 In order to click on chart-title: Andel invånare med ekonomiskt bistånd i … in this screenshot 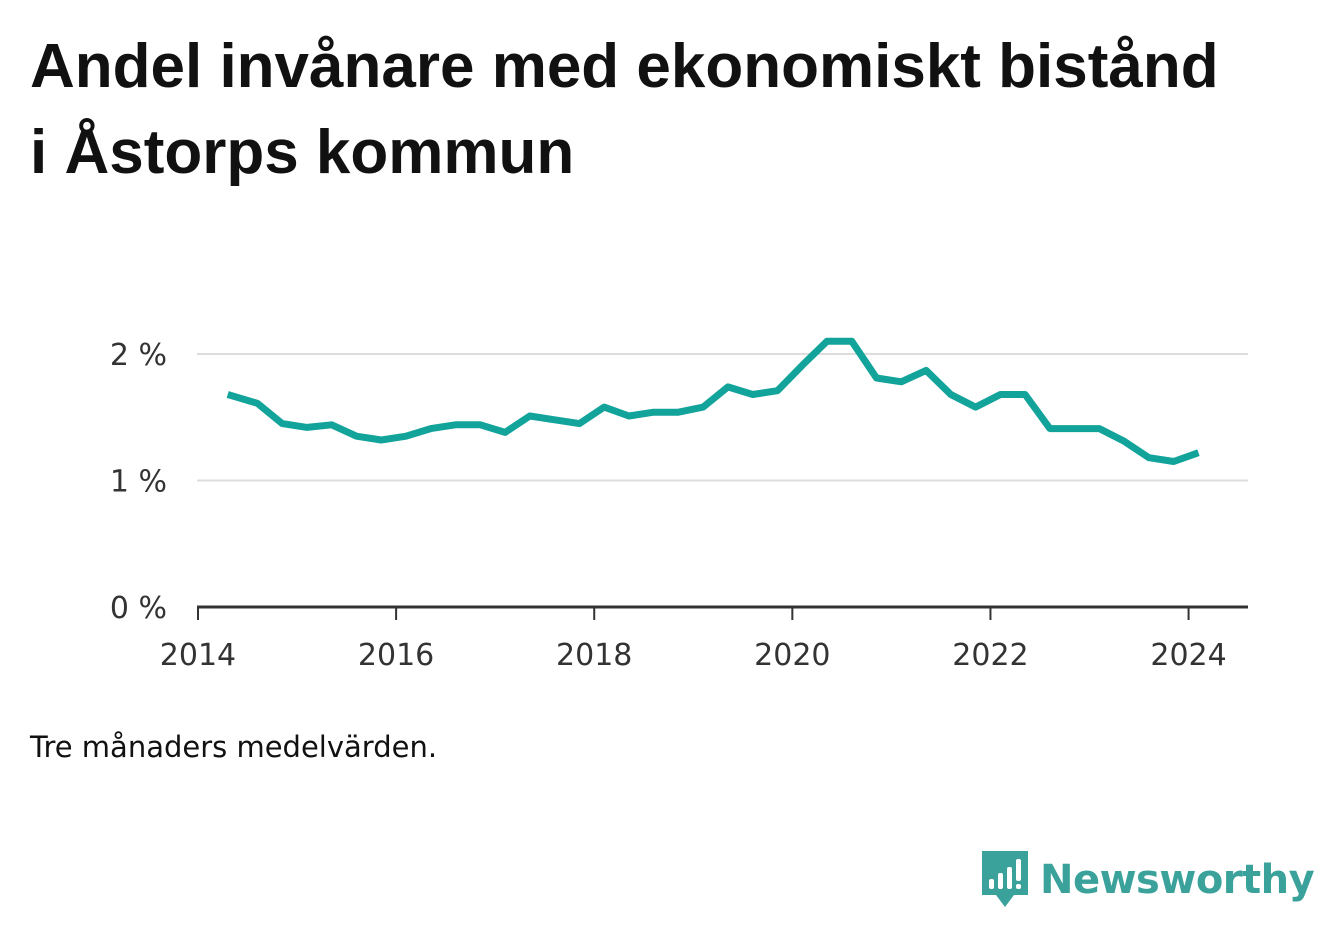, I will do `click(624, 109)`.